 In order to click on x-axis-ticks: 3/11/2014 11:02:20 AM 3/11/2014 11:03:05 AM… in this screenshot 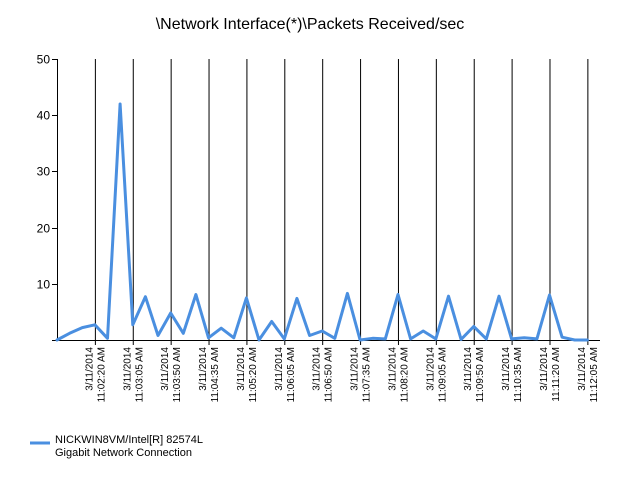, I will do `click(342, 371)`.